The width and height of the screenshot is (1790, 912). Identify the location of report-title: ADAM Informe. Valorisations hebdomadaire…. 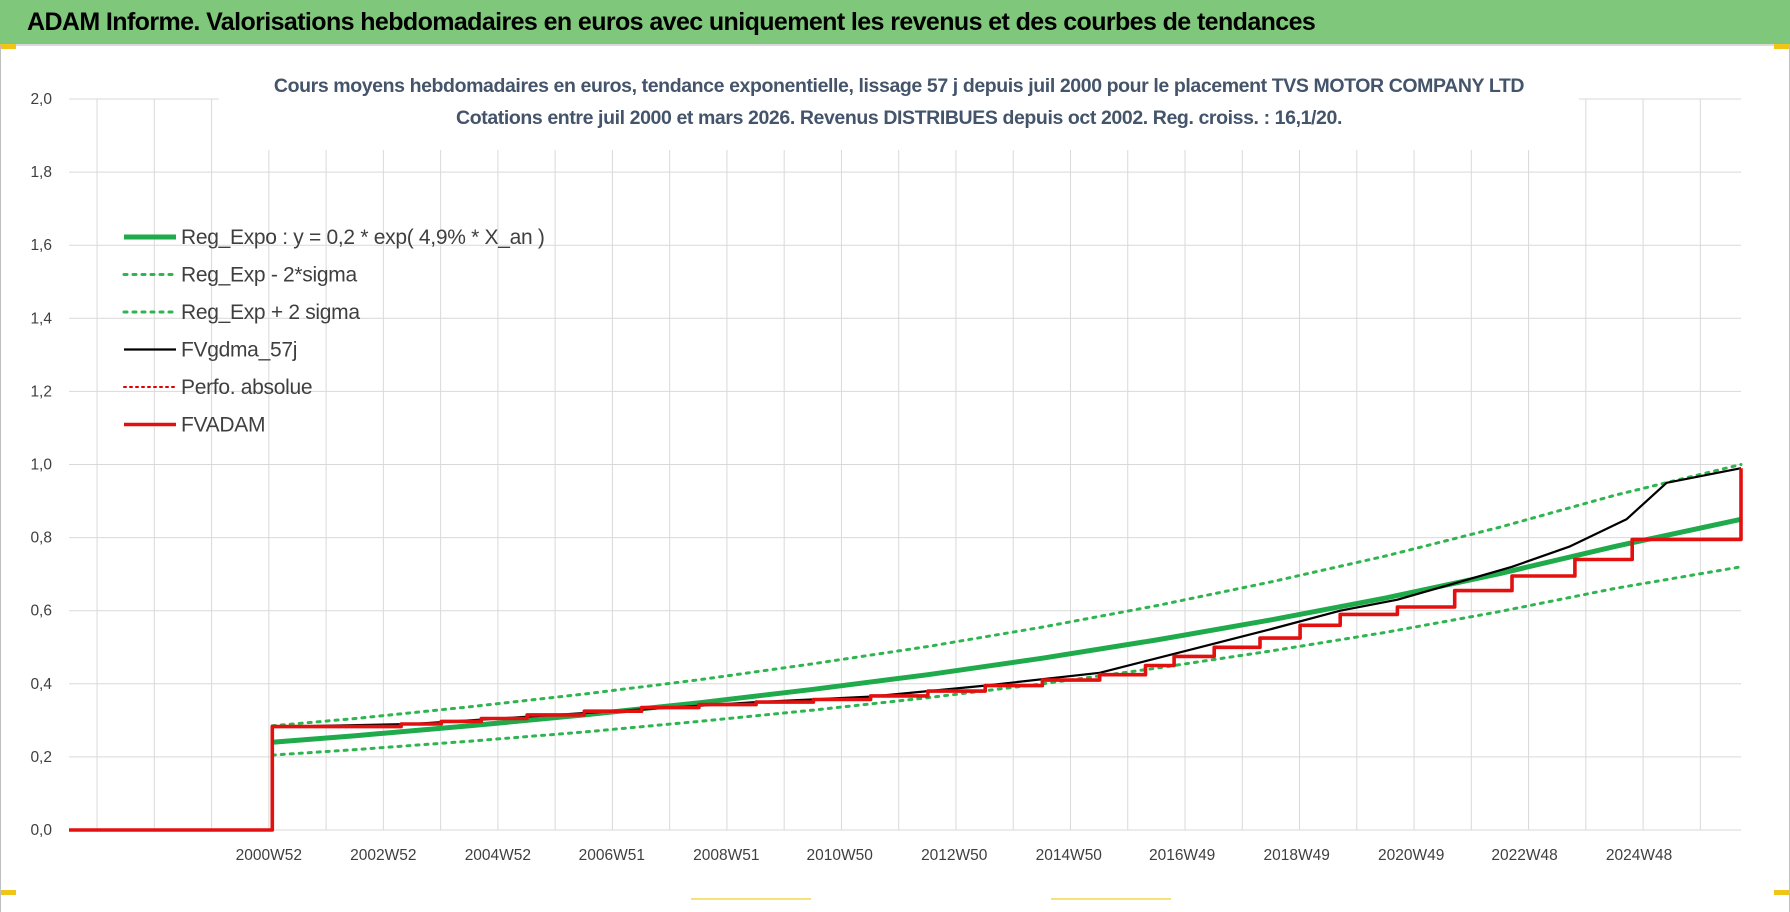
(671, 22).